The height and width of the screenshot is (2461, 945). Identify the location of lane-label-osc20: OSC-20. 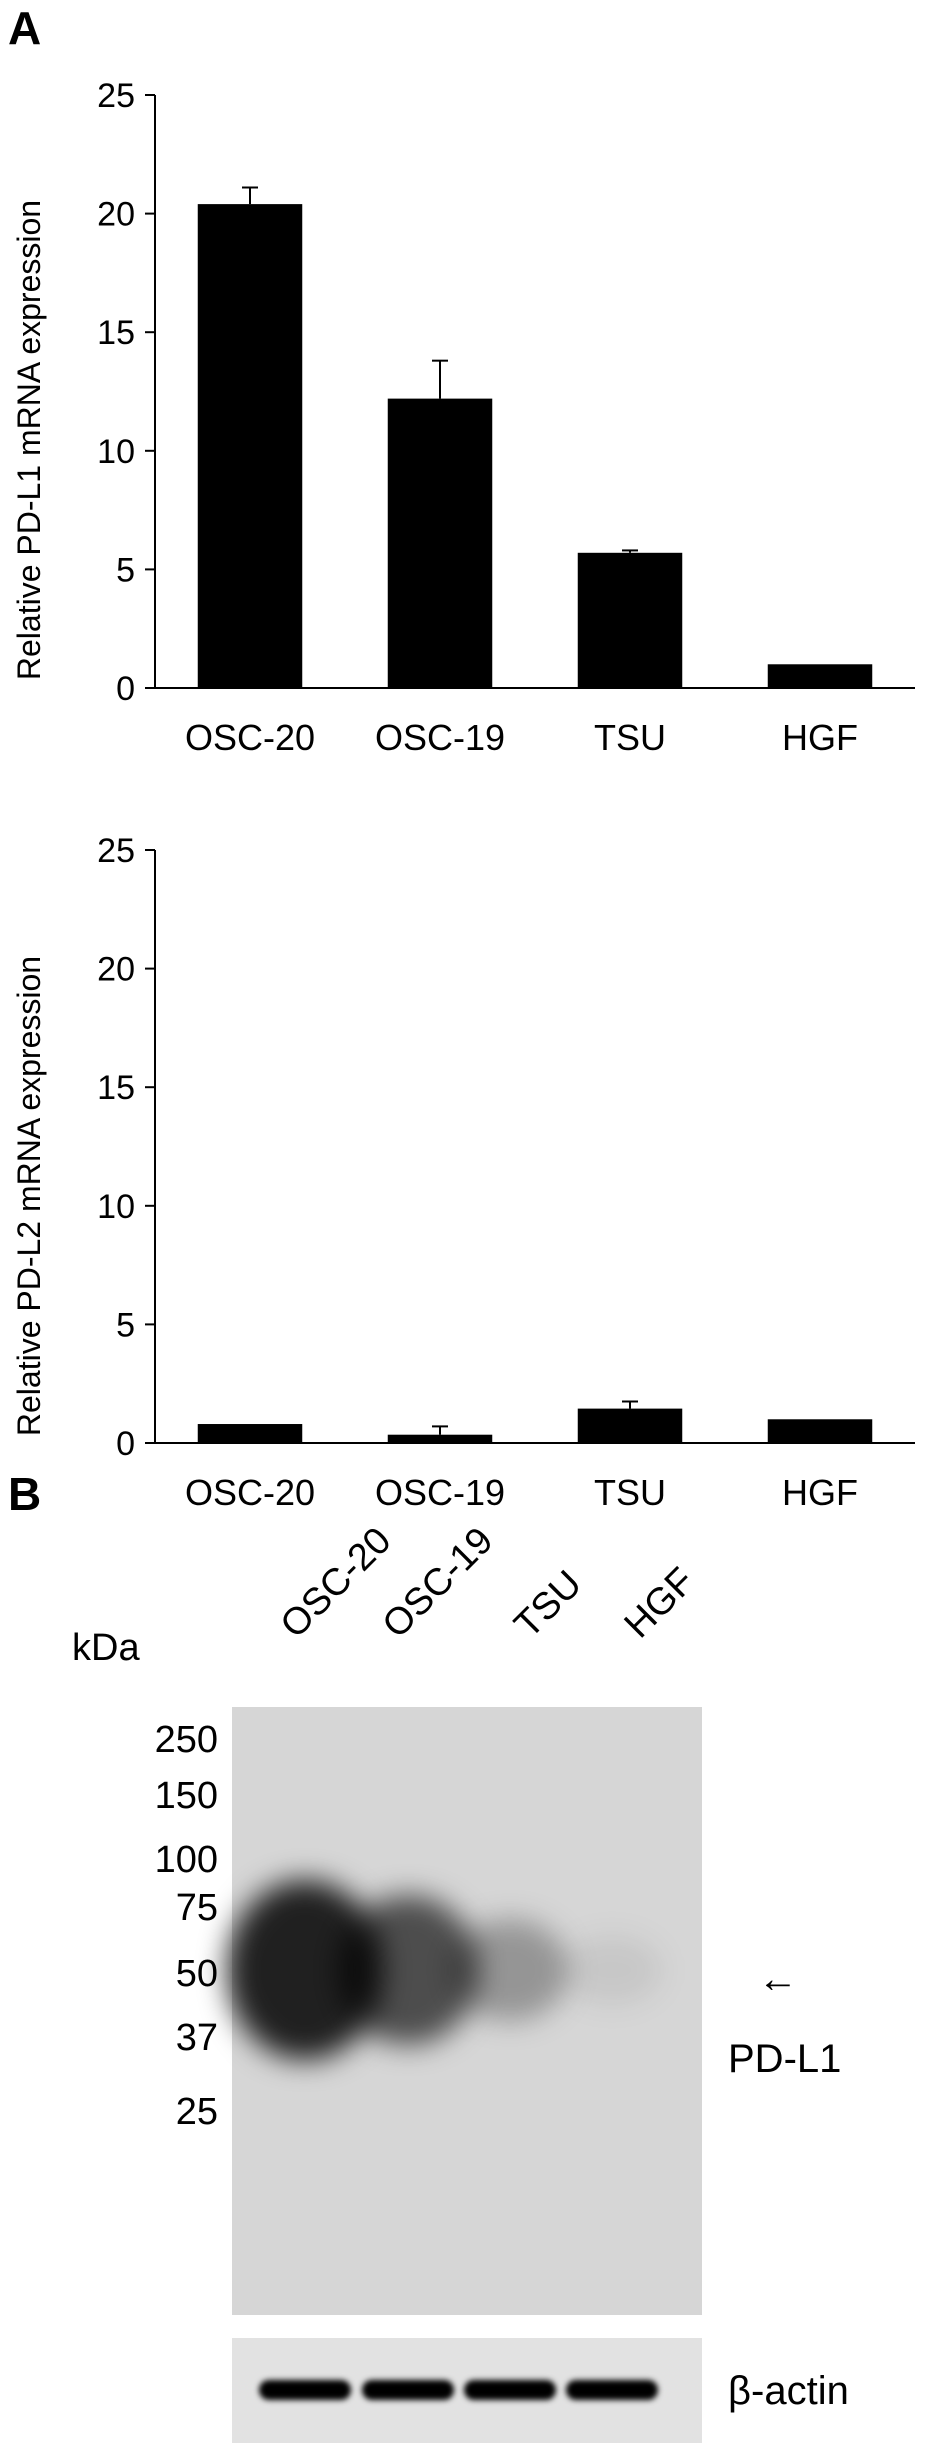
(336, 1583).